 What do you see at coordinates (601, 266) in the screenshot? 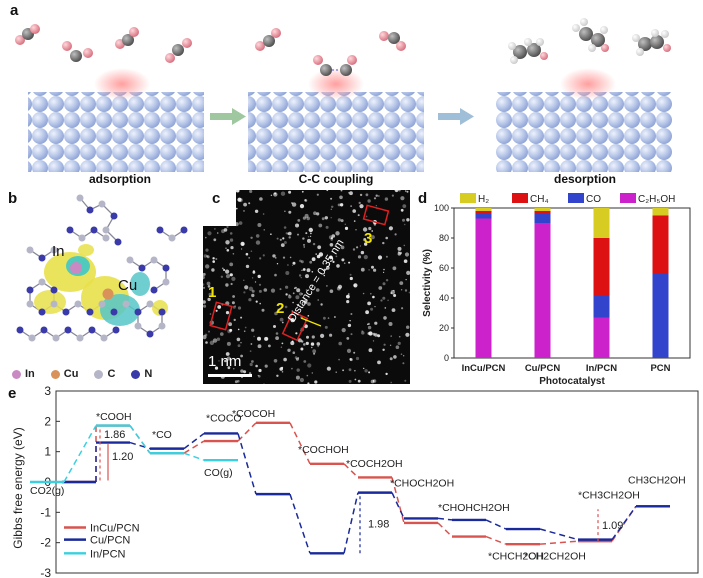
I see `bar-segment-ch4` at bounding box center [601, 266].